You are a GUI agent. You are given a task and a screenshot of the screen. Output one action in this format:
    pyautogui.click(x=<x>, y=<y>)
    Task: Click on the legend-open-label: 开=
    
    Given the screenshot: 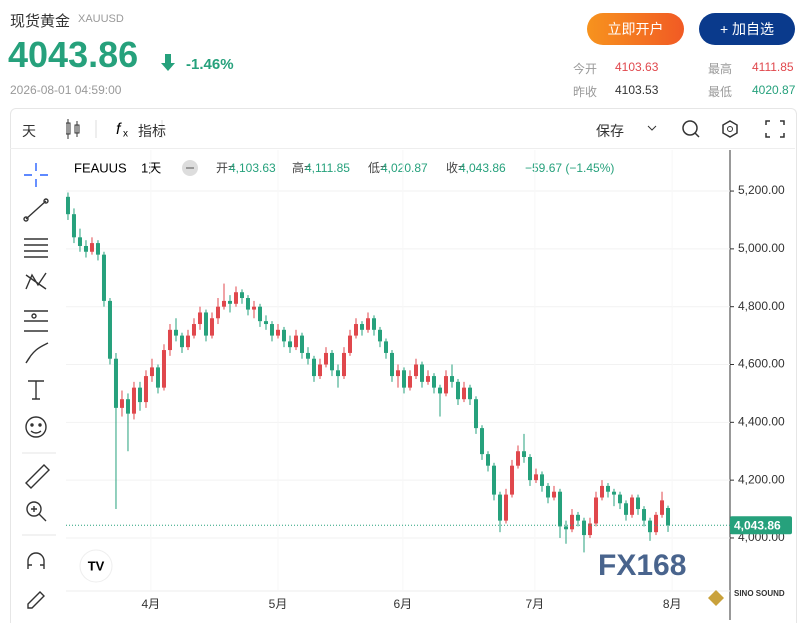 What is the action you would take?
    pyautogui.click(x=225, y=168)
    